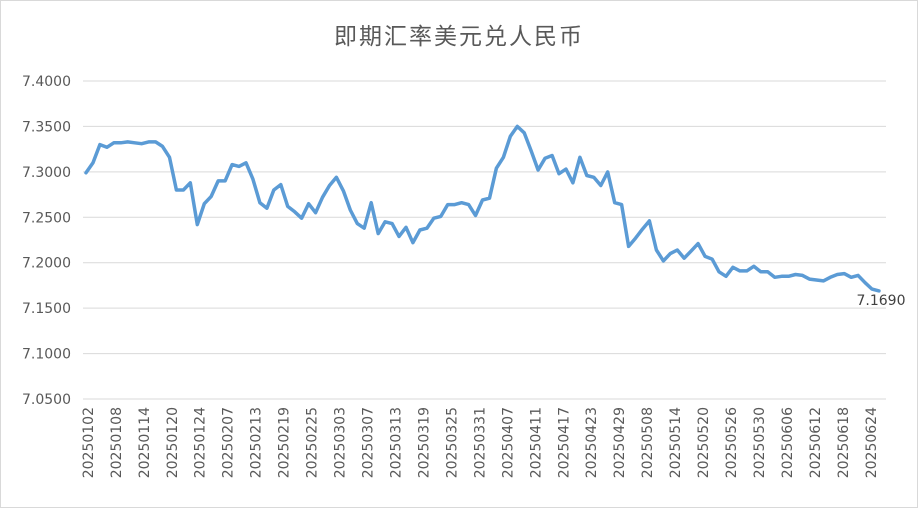  What do you see at coordinates (117, 442) in the screenshot?
I see `x-tick-label: 20250108` at bounding box center [117, 442].